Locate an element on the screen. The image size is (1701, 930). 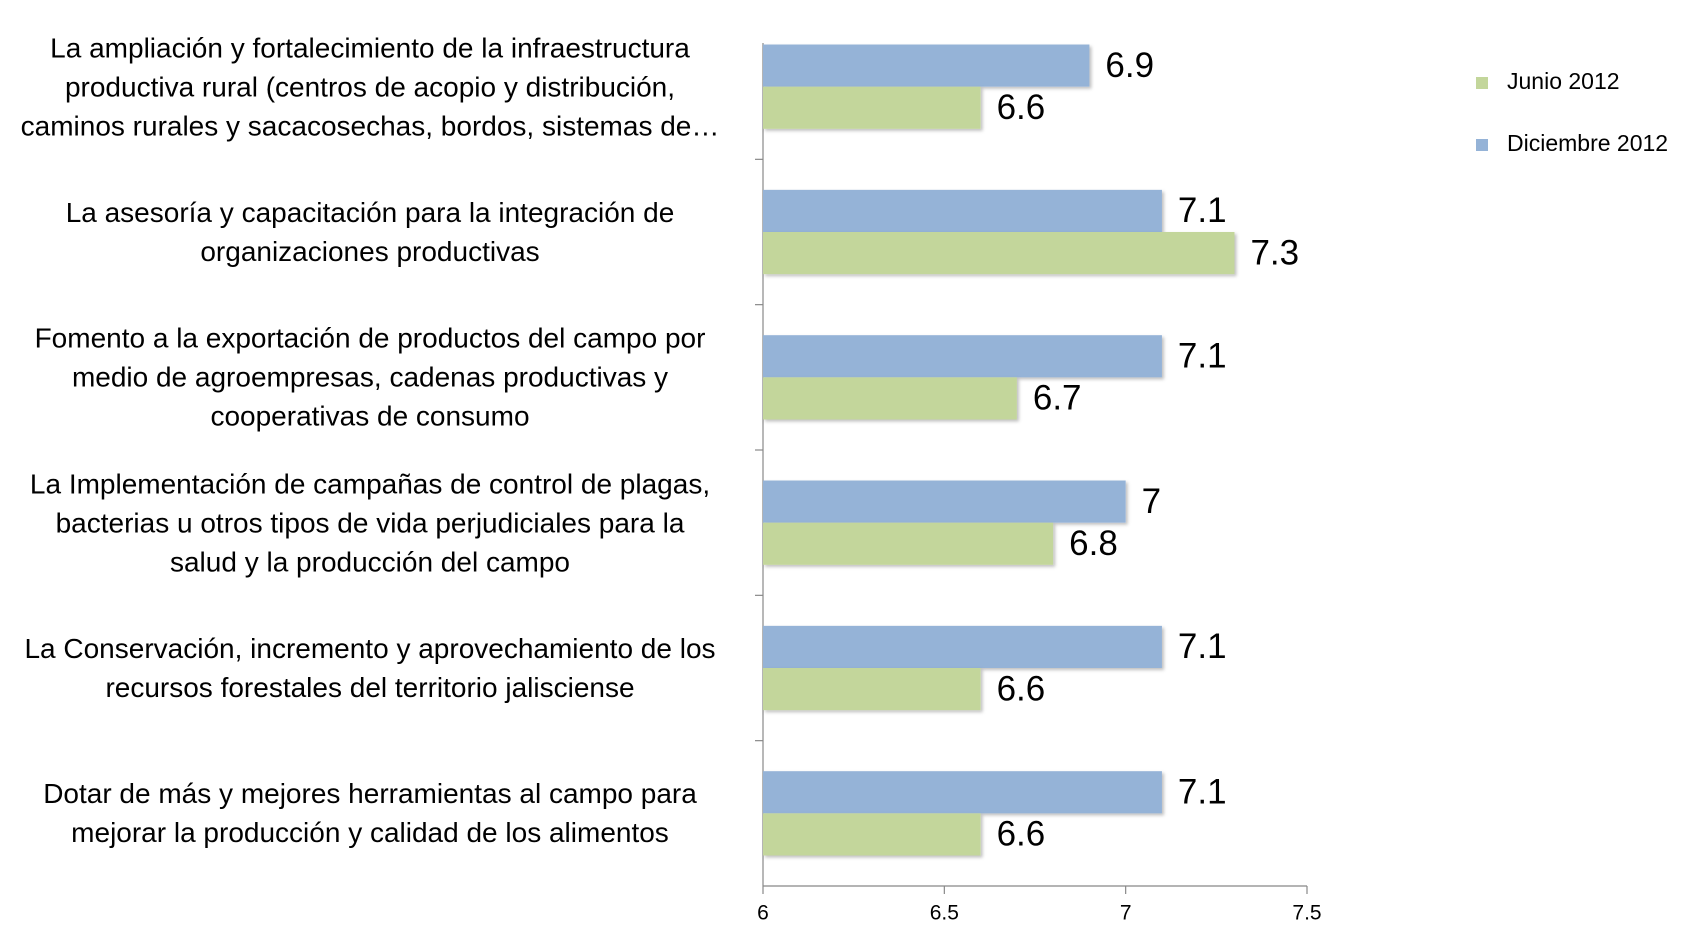
value-label: 6.7 is located at coordinates (1057, 398).